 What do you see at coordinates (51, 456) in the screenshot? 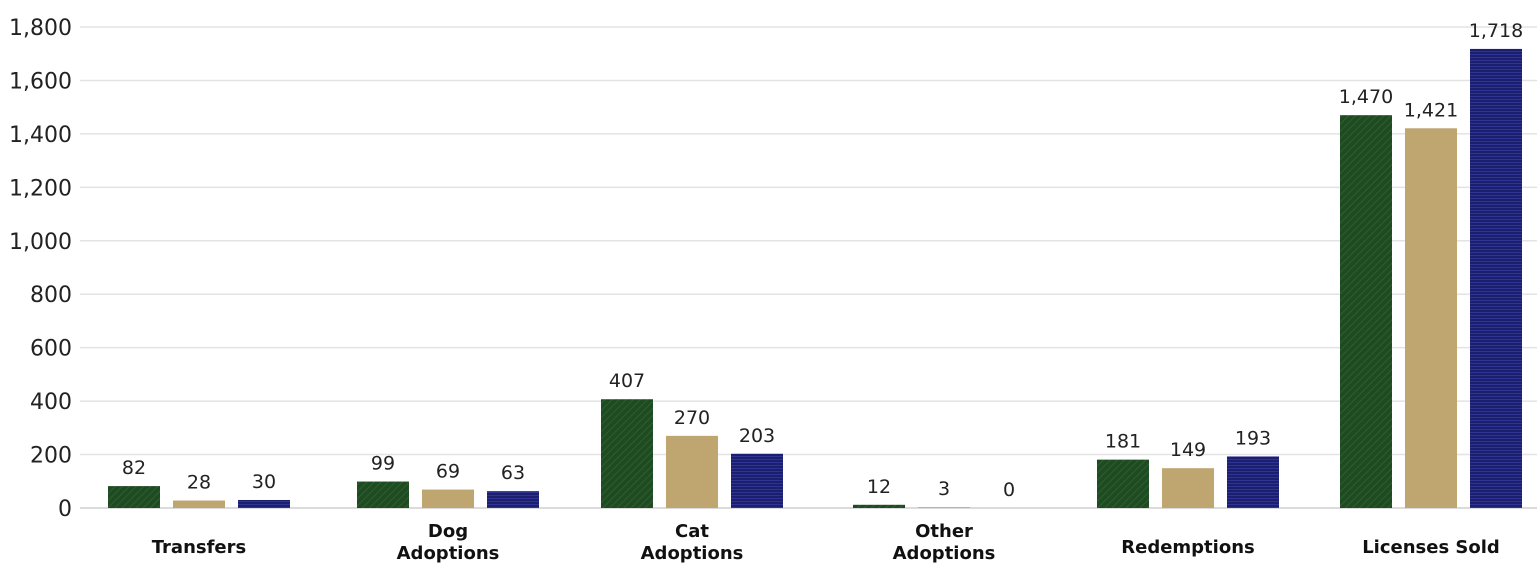
I see `y-tick-label: 200` at bounding box center [51, 456].